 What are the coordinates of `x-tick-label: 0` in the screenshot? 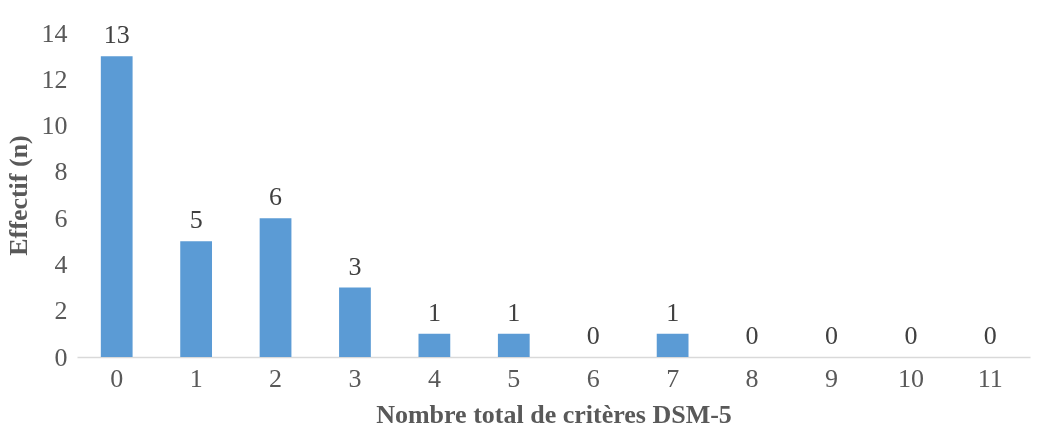 It's located at (117, 378).